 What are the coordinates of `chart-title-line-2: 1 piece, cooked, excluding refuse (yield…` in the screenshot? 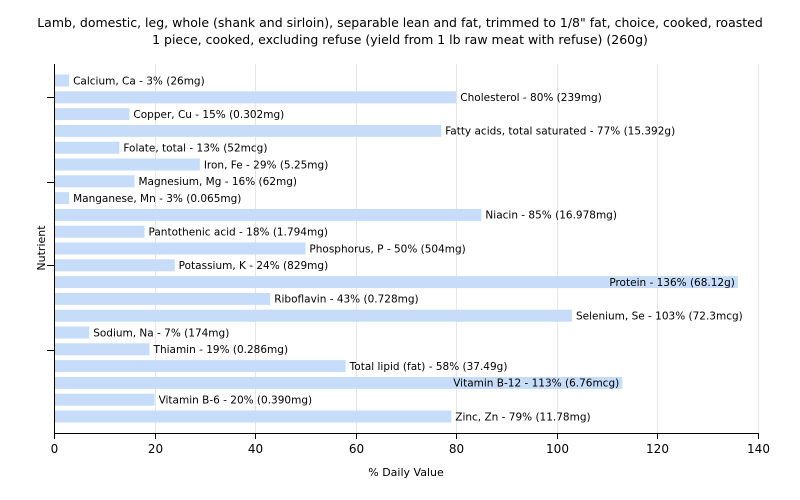 It's located at (400, 39).